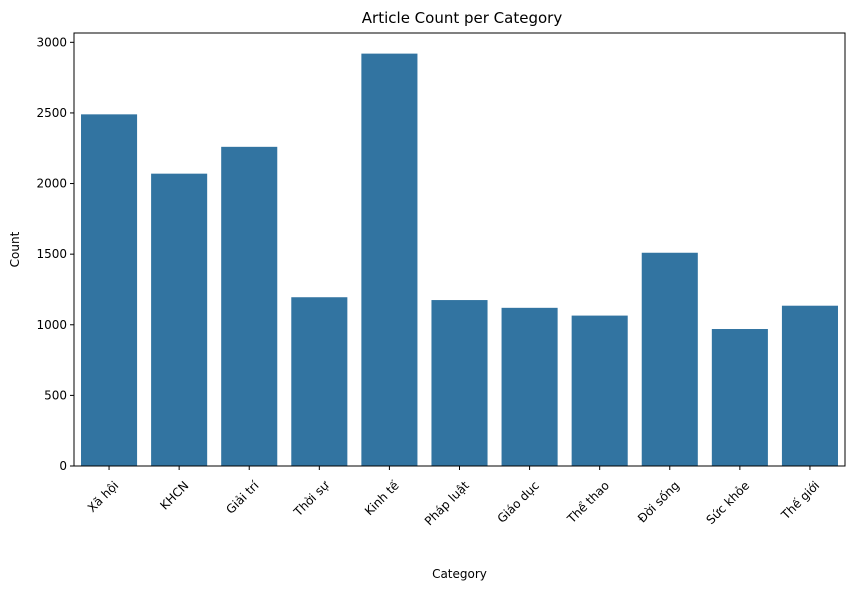 The height and width of the screenshot is (590, 859). What do you see at coordinates (51, 325) in the screenshot?
I see `y-tick-label: 1000` at bounding box center [51, 325].